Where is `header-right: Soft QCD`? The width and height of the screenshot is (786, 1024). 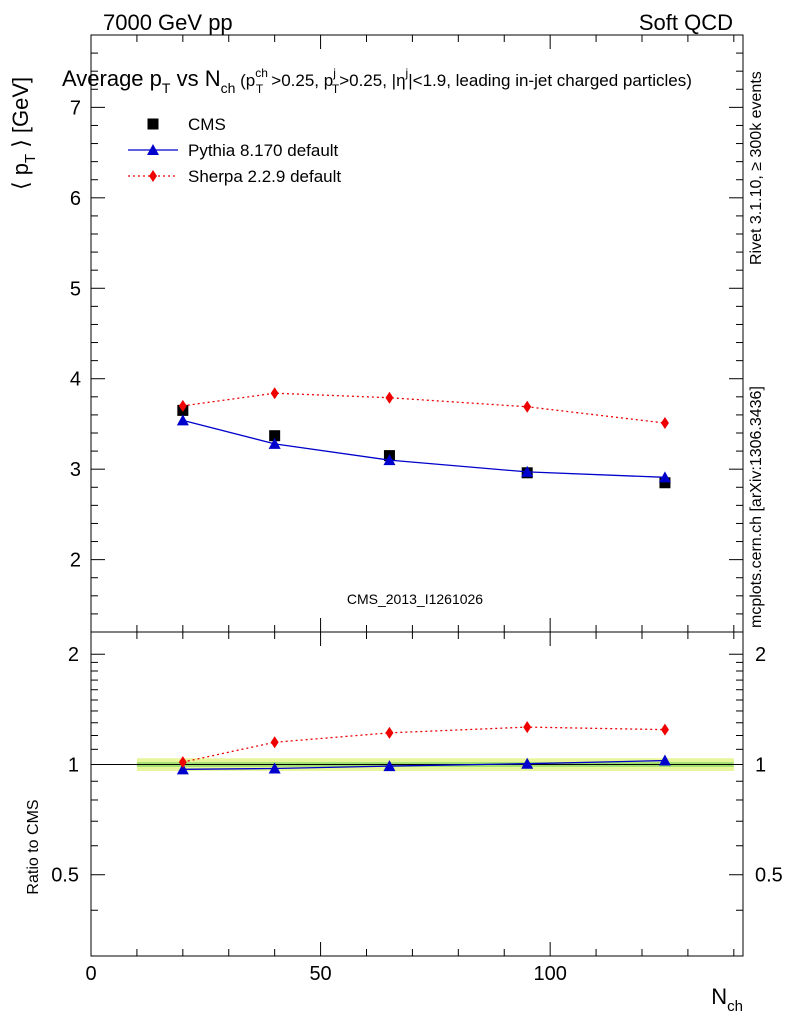 header-right: Soft QCD is located at coordinates (686, 22).